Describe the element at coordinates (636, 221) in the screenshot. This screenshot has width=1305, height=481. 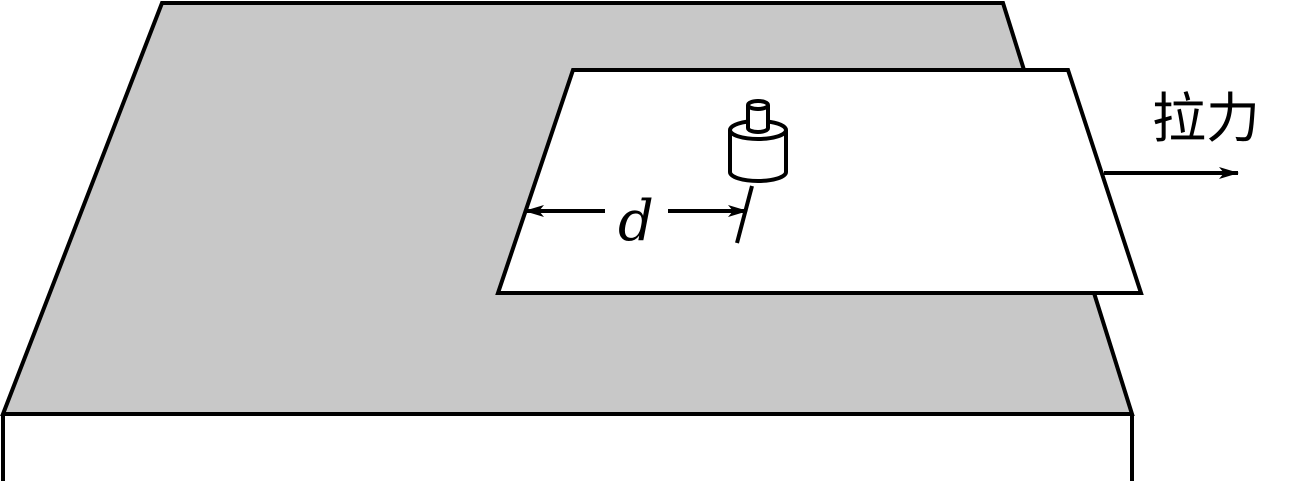
I see `distance-label: d` at that location.